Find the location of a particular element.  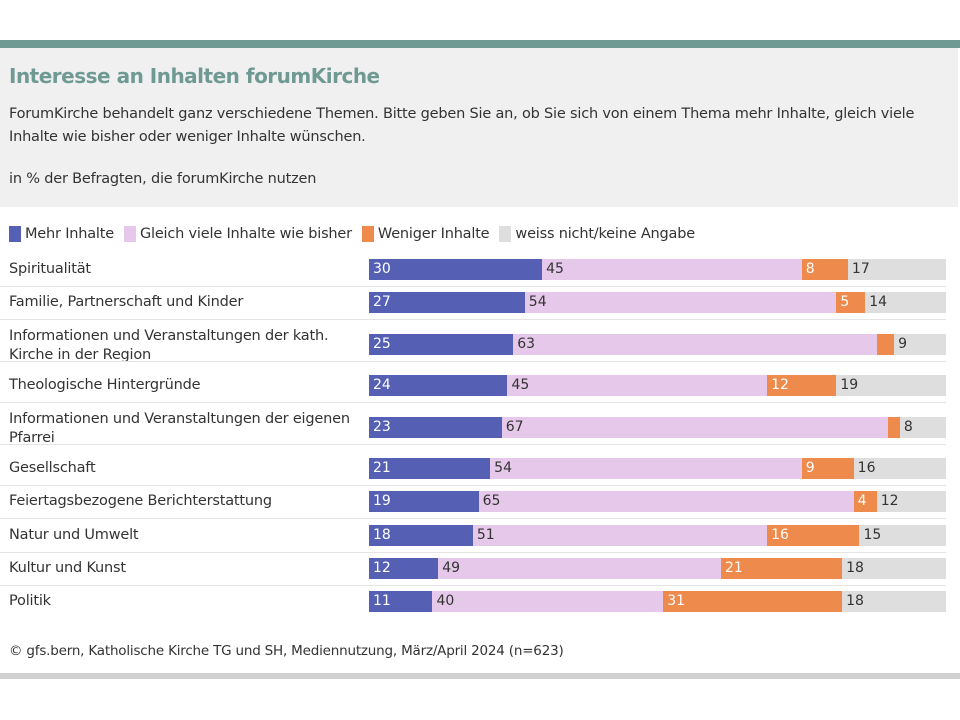

data-label: 31 is located at coordinates (676, 601).